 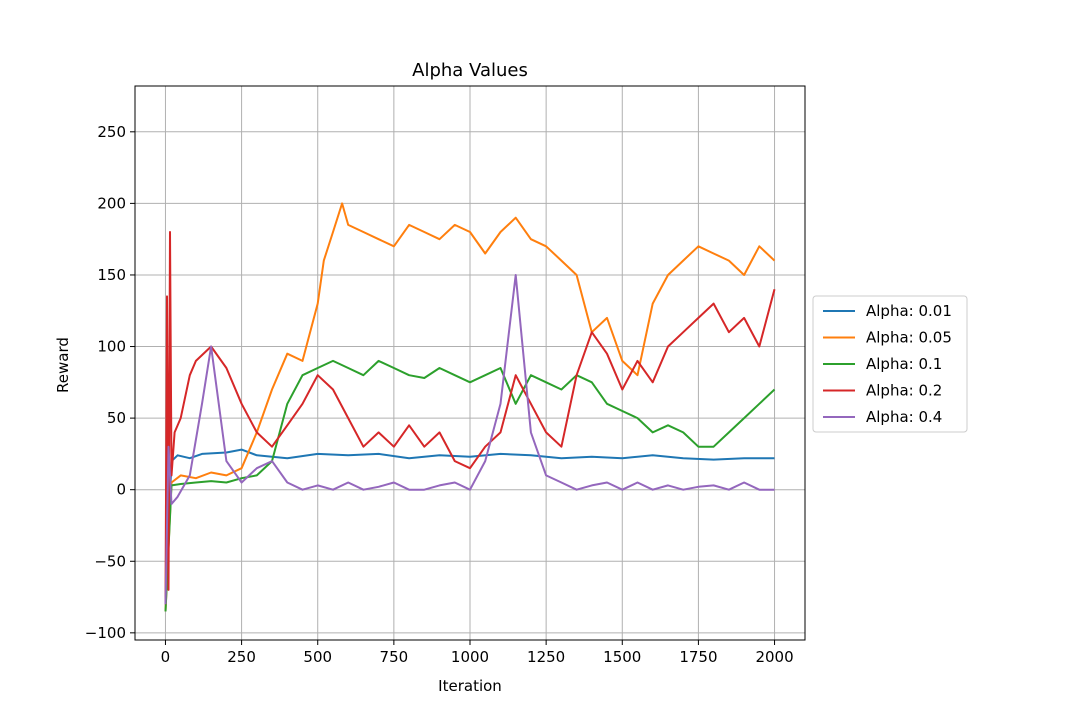 I want to click on y-tick-label: 150, so click(x=111, y=275).